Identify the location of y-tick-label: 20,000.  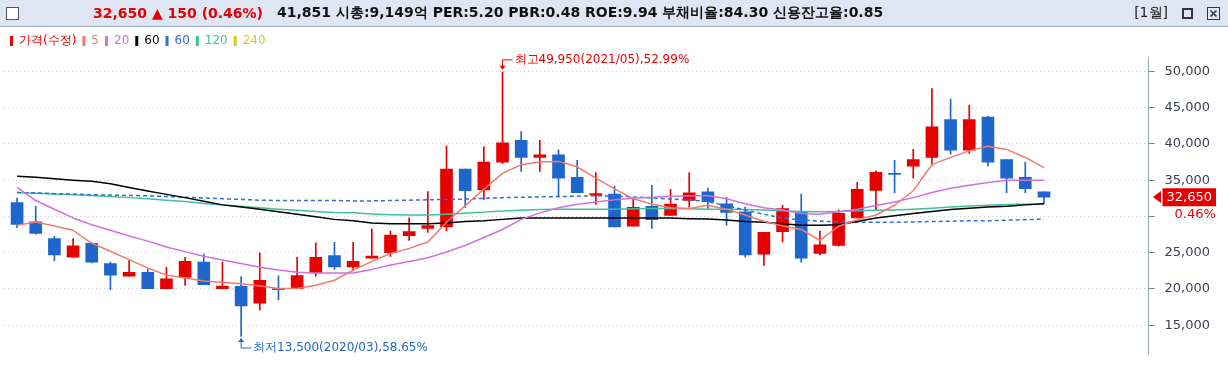
(1187, 288).